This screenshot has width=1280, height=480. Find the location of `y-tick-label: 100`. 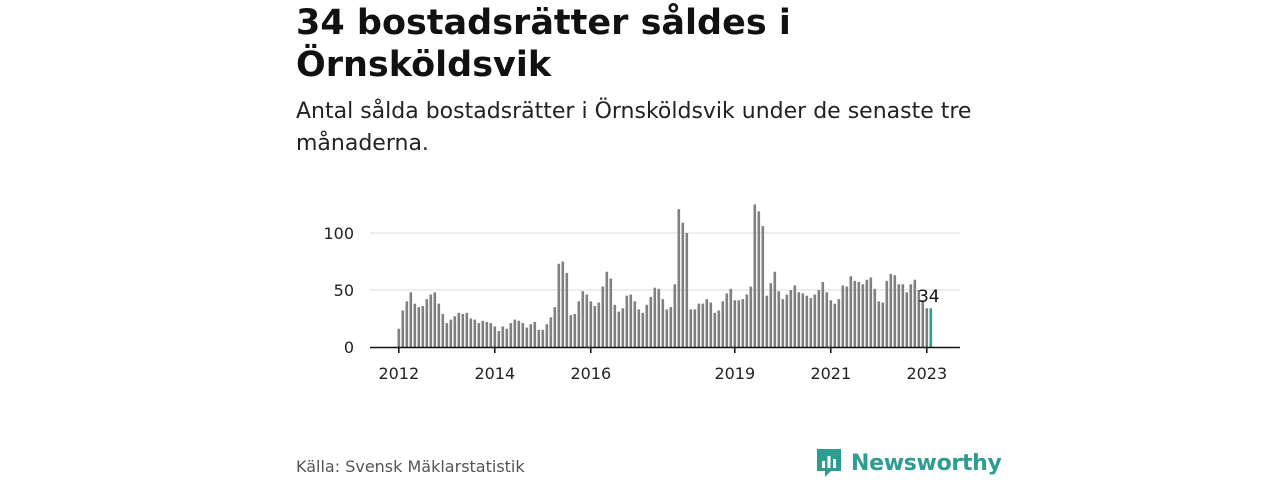

y-tick-label: 100 is located at coordinates (338, 233).